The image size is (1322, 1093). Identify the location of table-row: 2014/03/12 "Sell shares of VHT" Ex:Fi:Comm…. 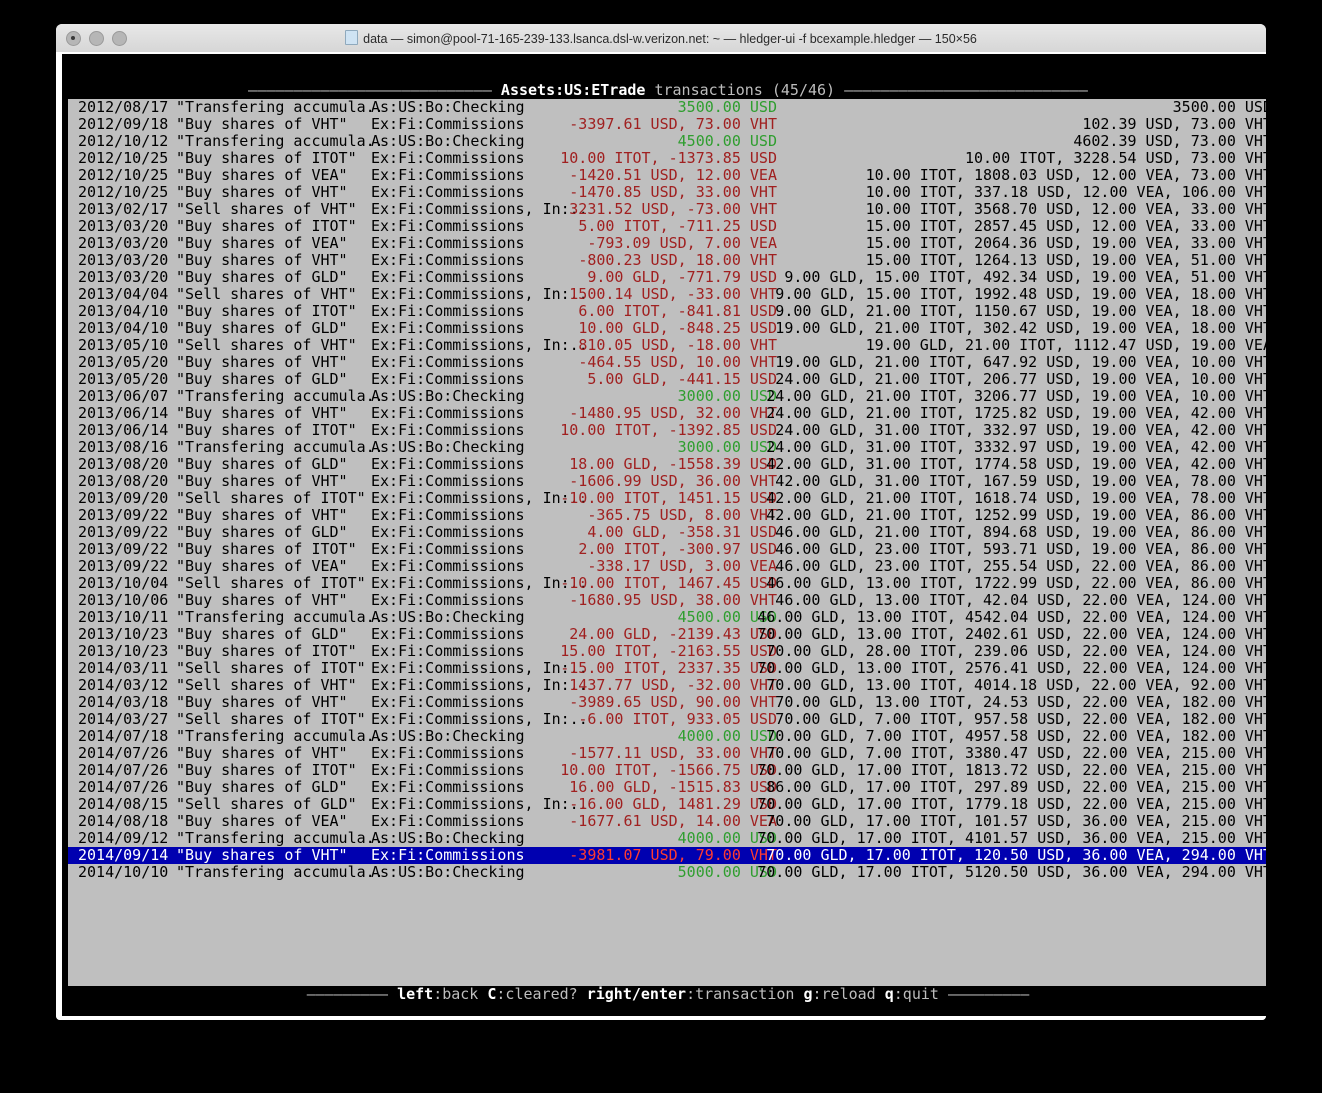
(667, 685).